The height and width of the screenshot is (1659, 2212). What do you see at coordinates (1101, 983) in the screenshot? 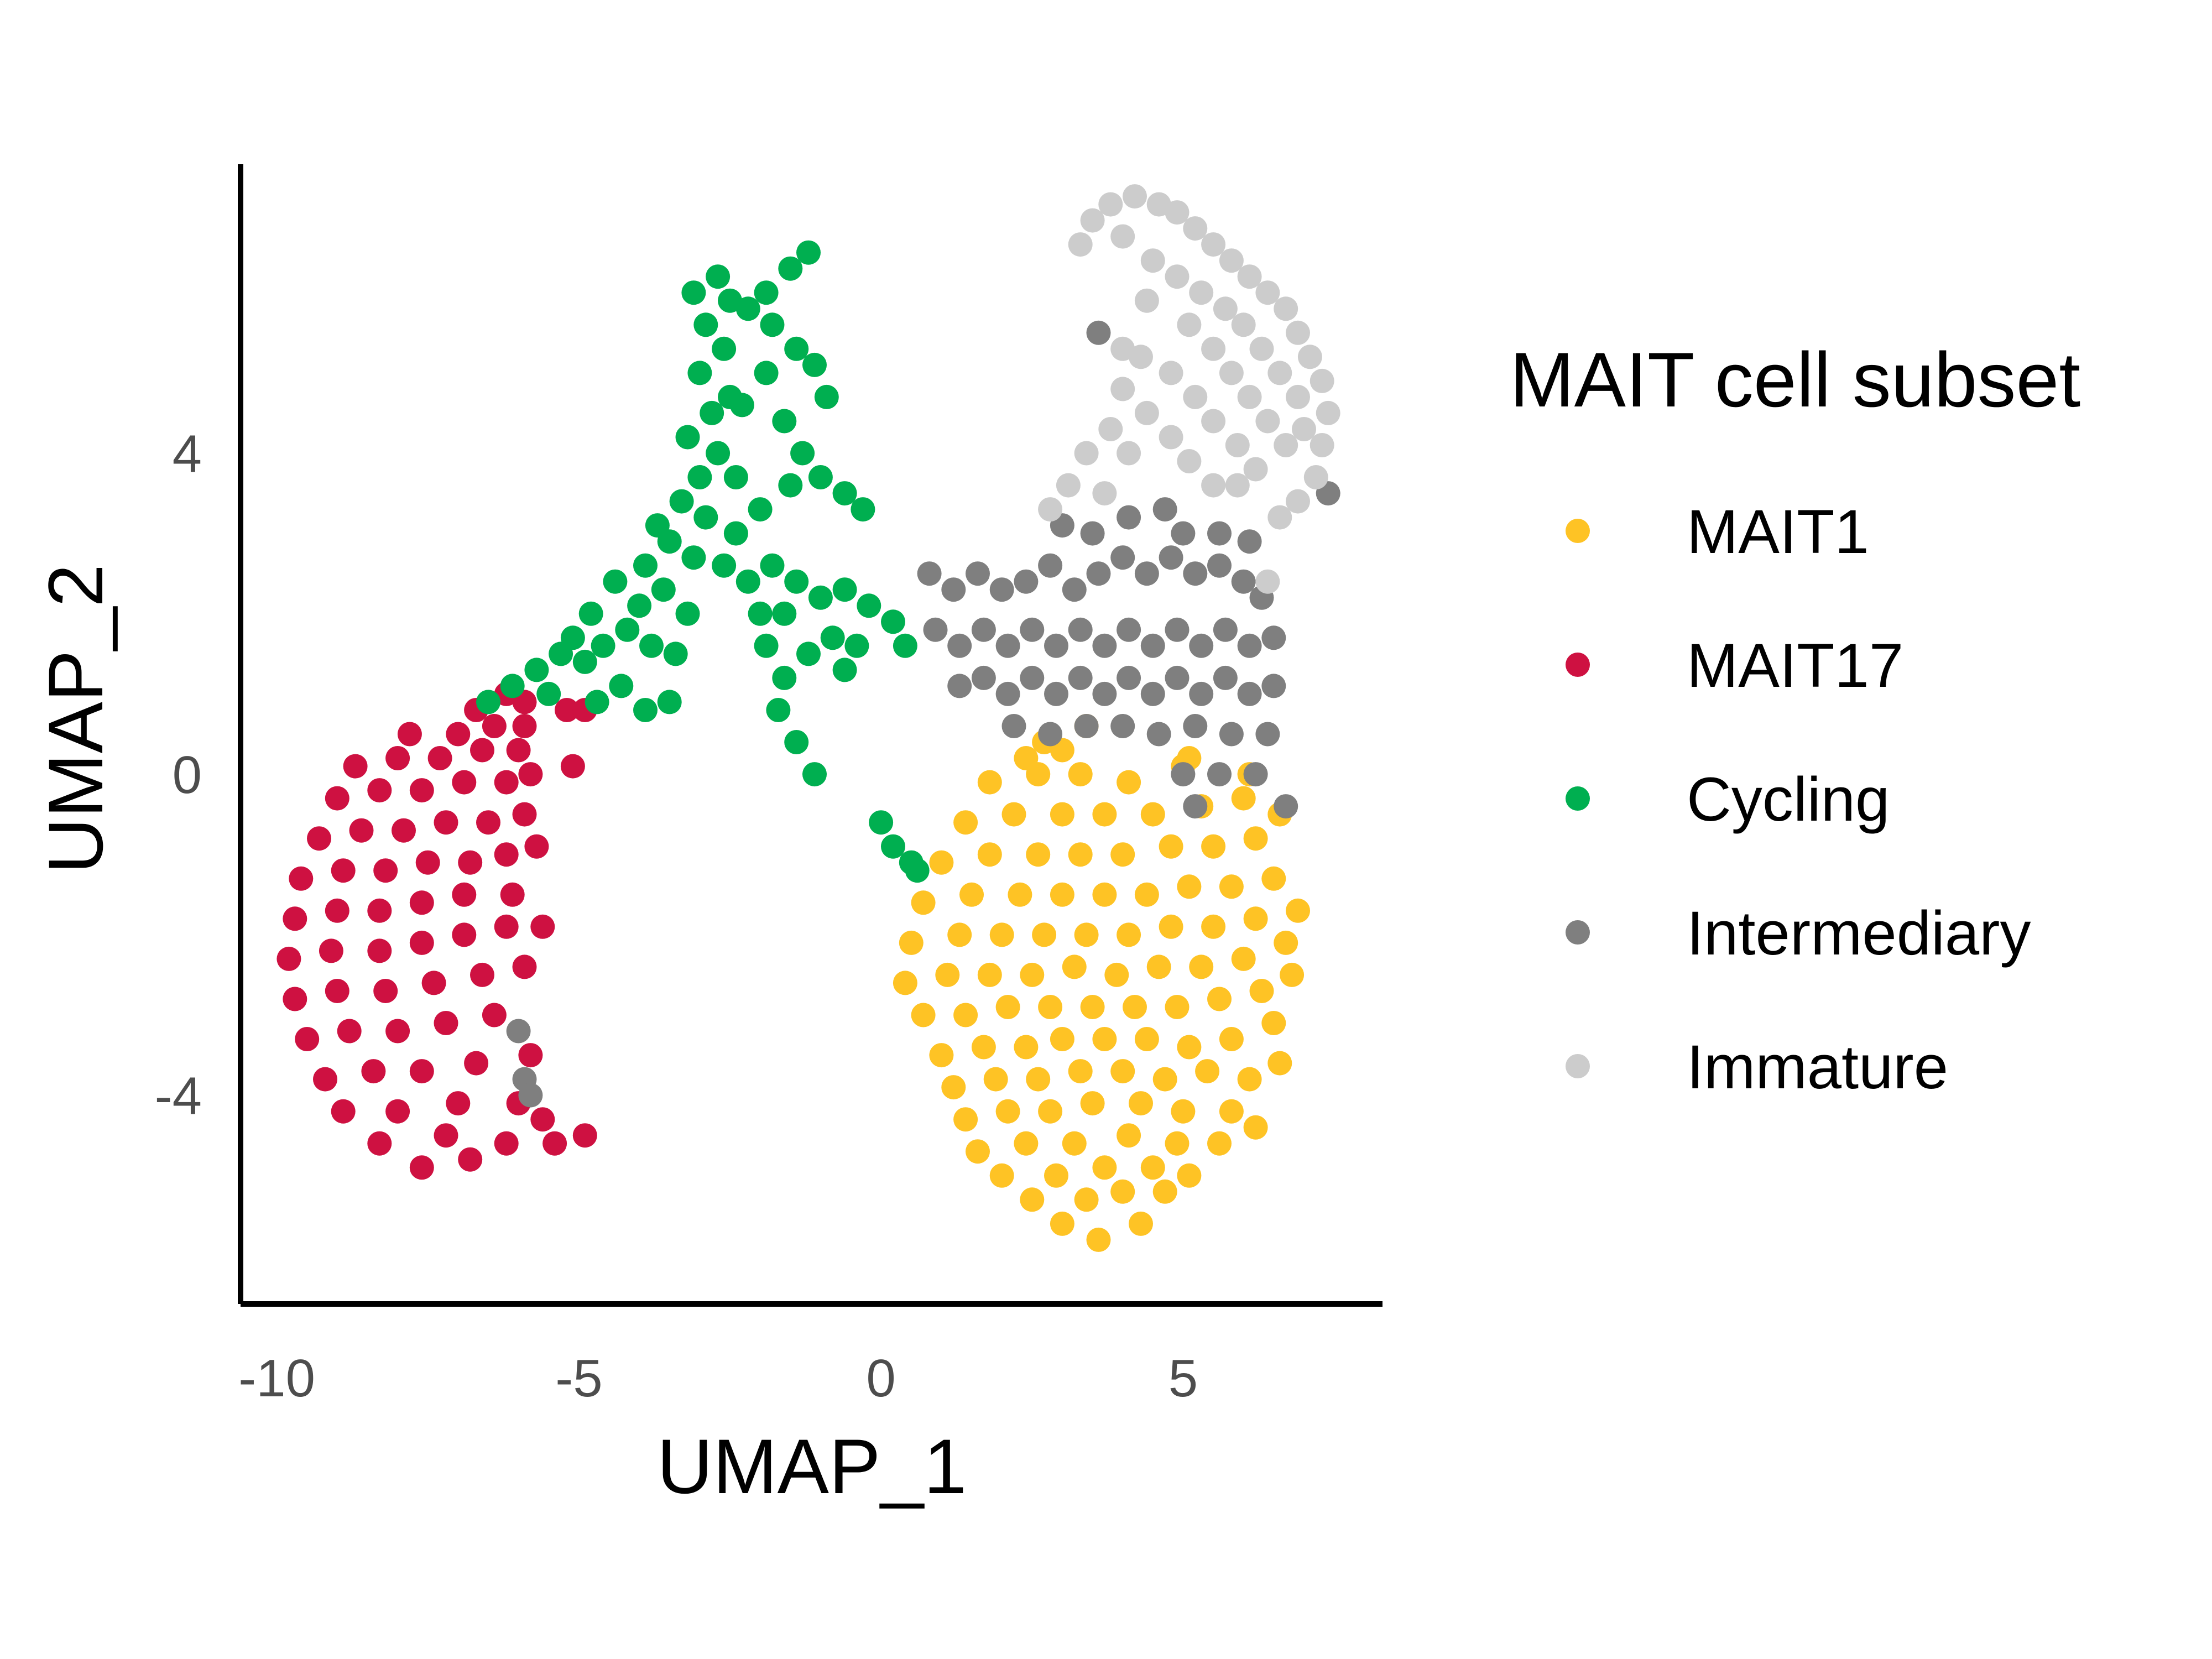
I see `series-mait1` at bounding box center [1101, 983].